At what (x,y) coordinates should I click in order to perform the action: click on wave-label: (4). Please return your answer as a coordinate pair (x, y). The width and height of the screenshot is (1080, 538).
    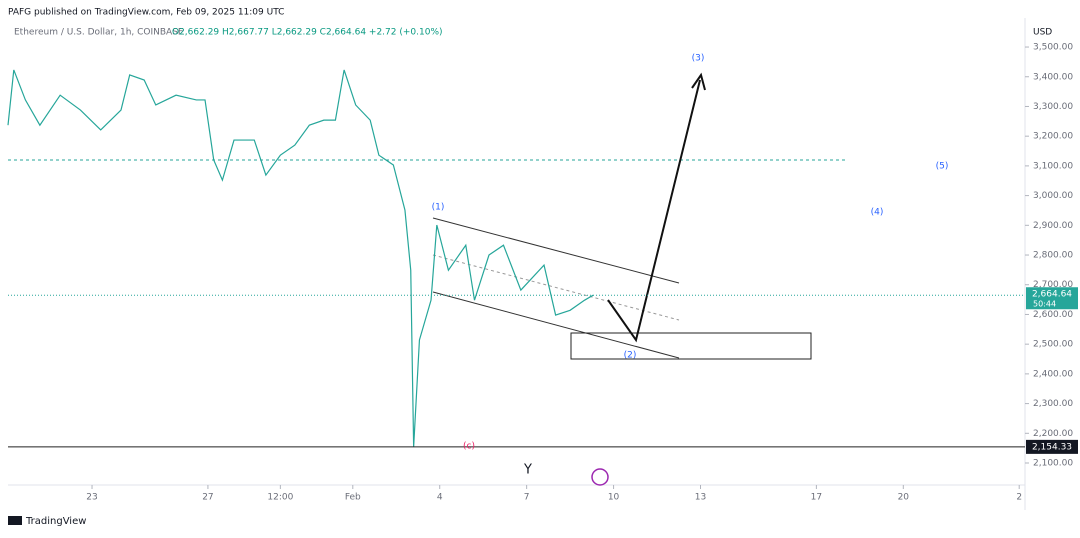
    Looking at the image, I should click on (877, 213).